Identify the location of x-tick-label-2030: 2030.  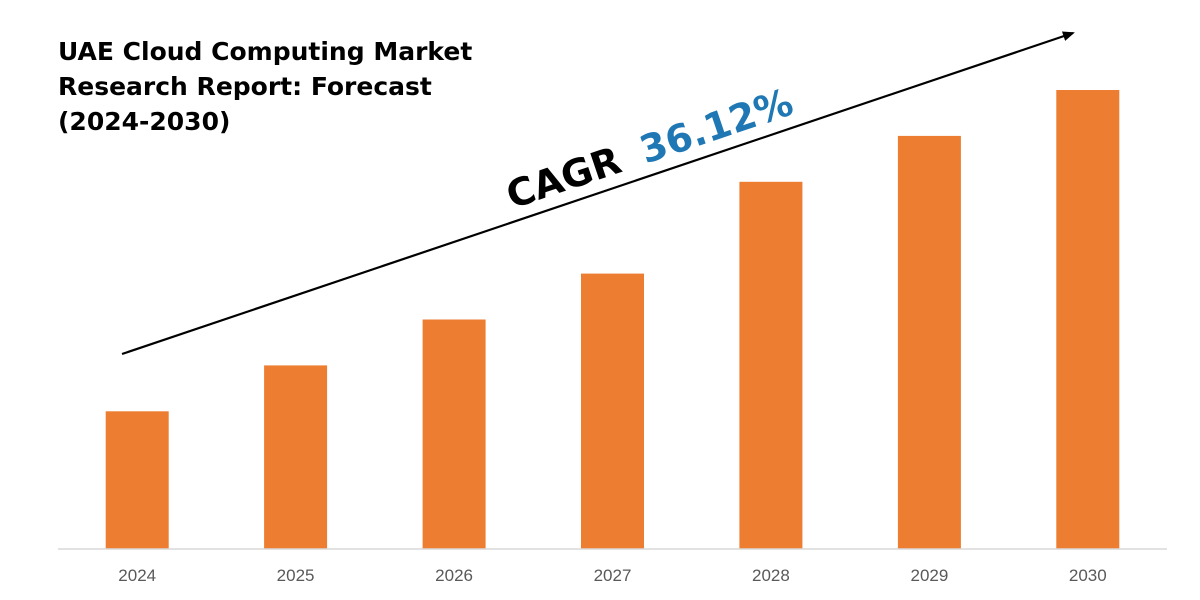
(1088, 575).